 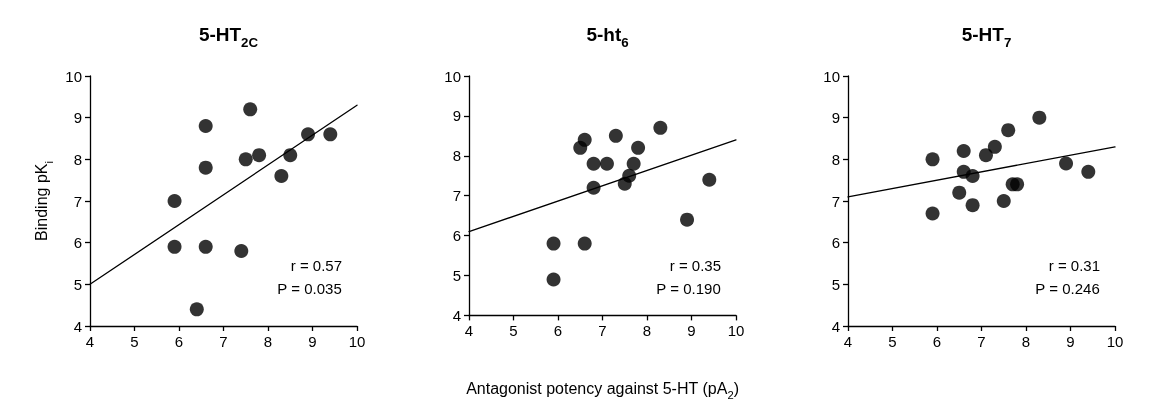 What do you see at coordinates (1074, 265) in the screenshot?
I see `annotation: r = 0.31` at bounding box center [1074, 265].